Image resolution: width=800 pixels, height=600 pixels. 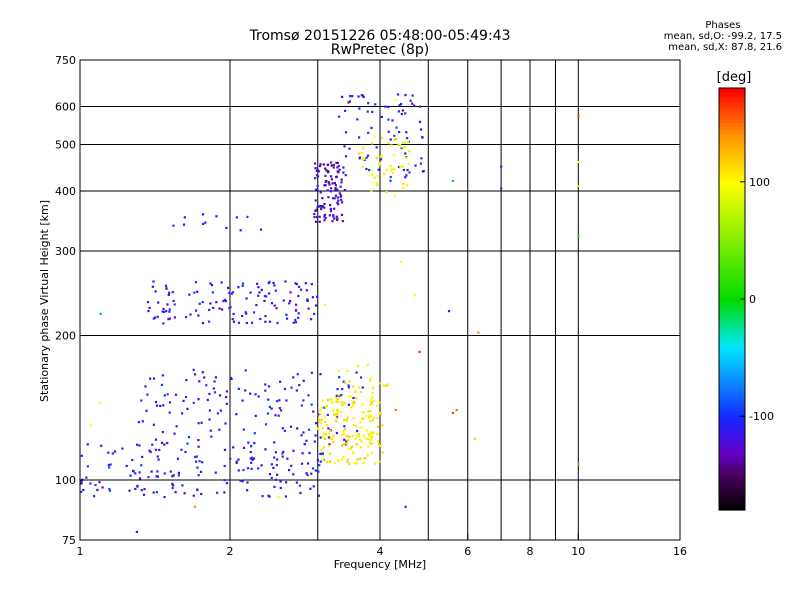 What do you see at coordinates (230, 551) in the screenshot?
I see `x-tick-label: 2` at bounding box center [230, 551].